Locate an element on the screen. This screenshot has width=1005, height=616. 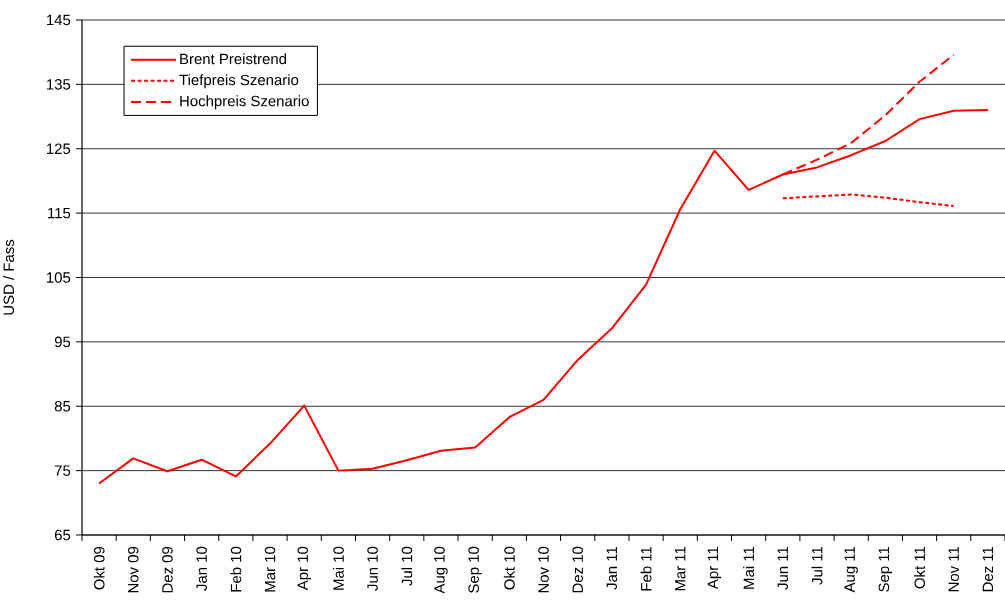
y-tick-label: 145 is located at coordinates (59, 20).